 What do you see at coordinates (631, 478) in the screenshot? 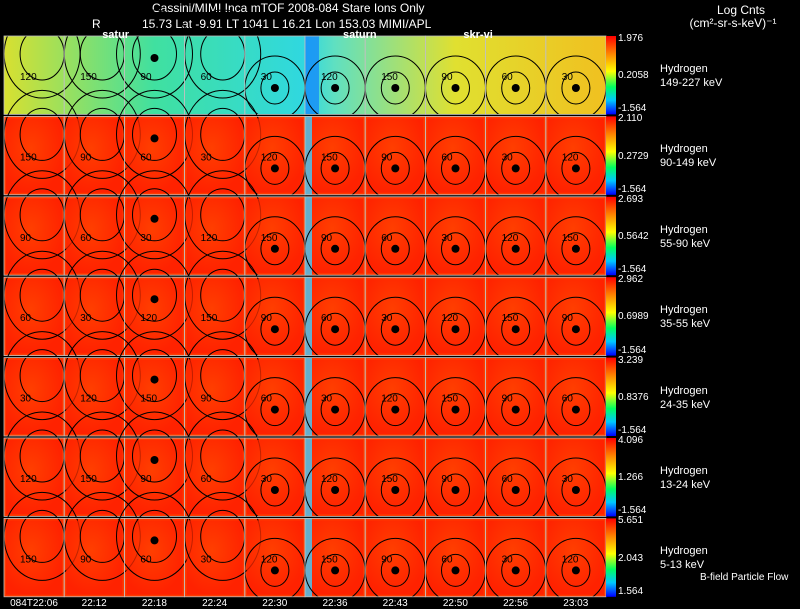
I see `colorbar-mid-label: 1.266` at bounding box center [631, 478].